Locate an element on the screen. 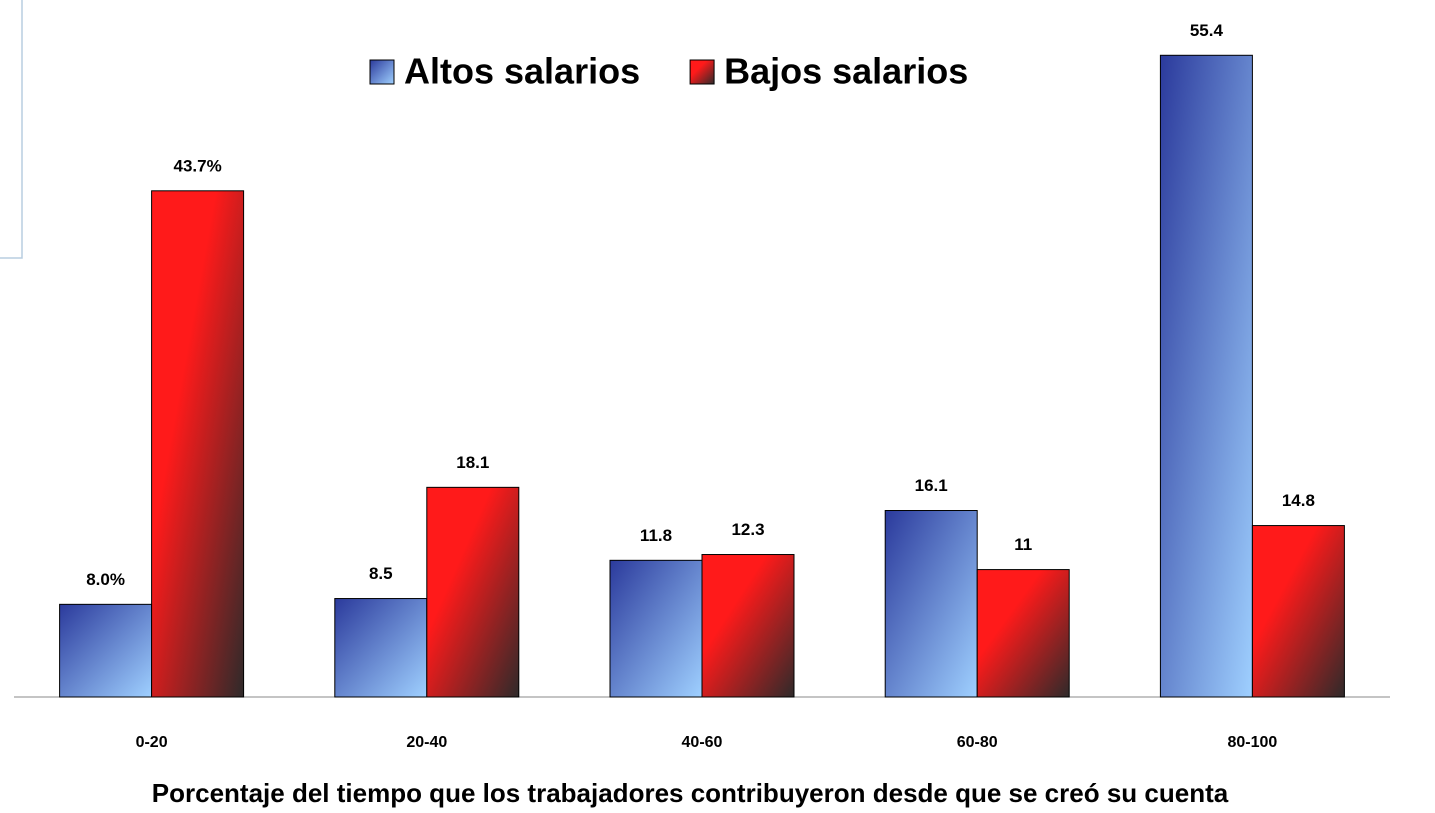 The height and width of the screenshot is (813, 1435). value-label: 11.8 is located at coordinates (656, 535).